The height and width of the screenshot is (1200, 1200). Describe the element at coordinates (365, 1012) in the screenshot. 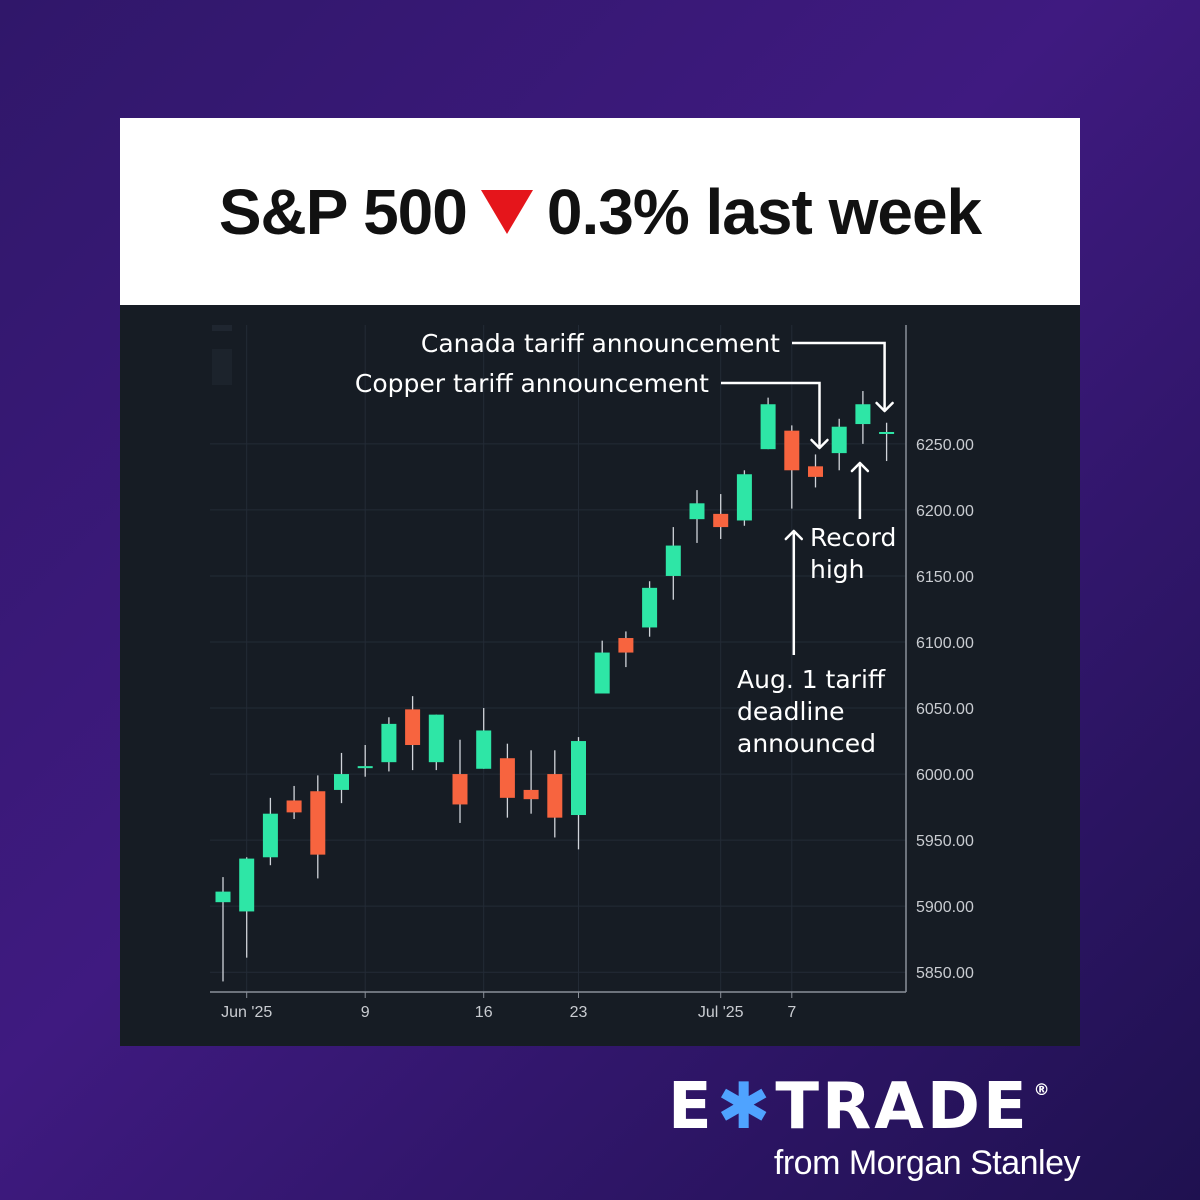

I see `x-tick-label: 9` at that location.